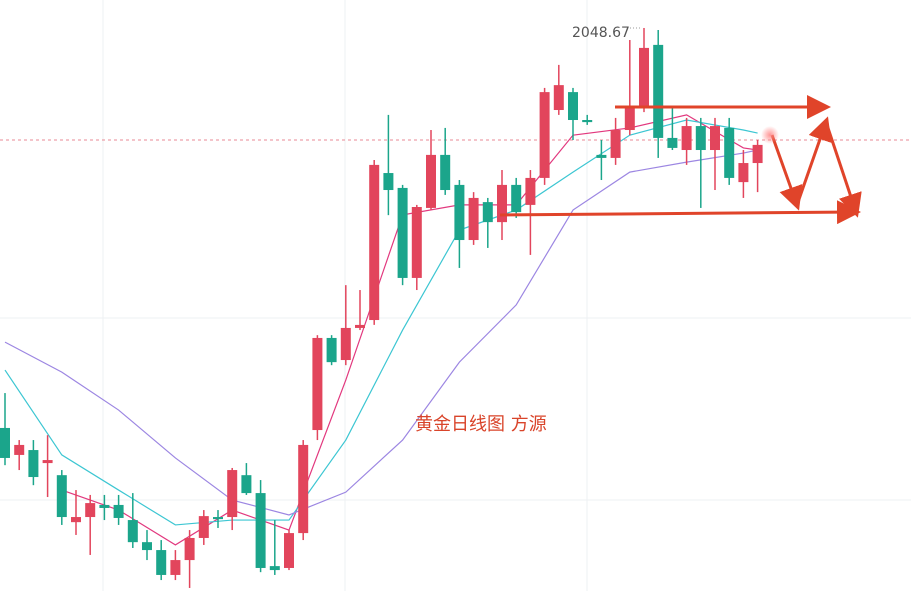 The height and width of the screenshot is (591, 911). What do you see at coordinates (601, 33) in the screenshot?
I see `high-label: 2048.67` at bounding box center [601, 33].